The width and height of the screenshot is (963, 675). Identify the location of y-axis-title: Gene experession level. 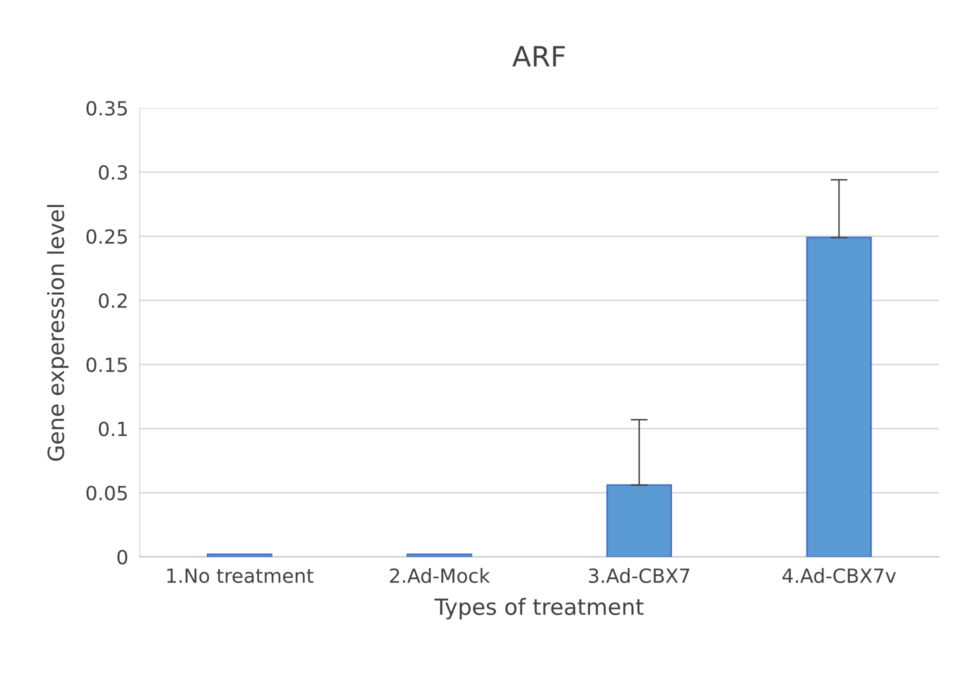
(58, 332).